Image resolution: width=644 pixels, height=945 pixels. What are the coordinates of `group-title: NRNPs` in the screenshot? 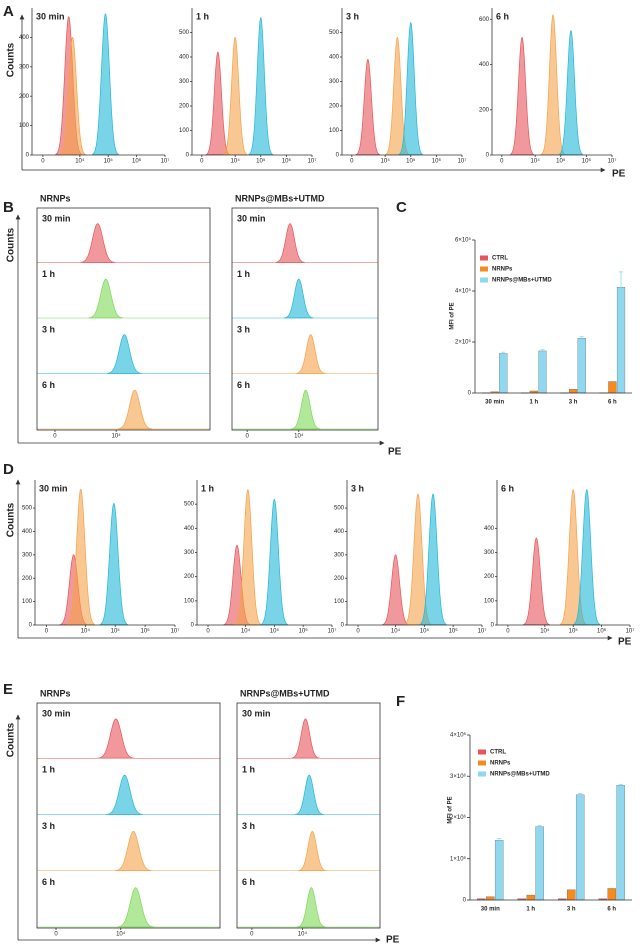 It's located at (55, 693).